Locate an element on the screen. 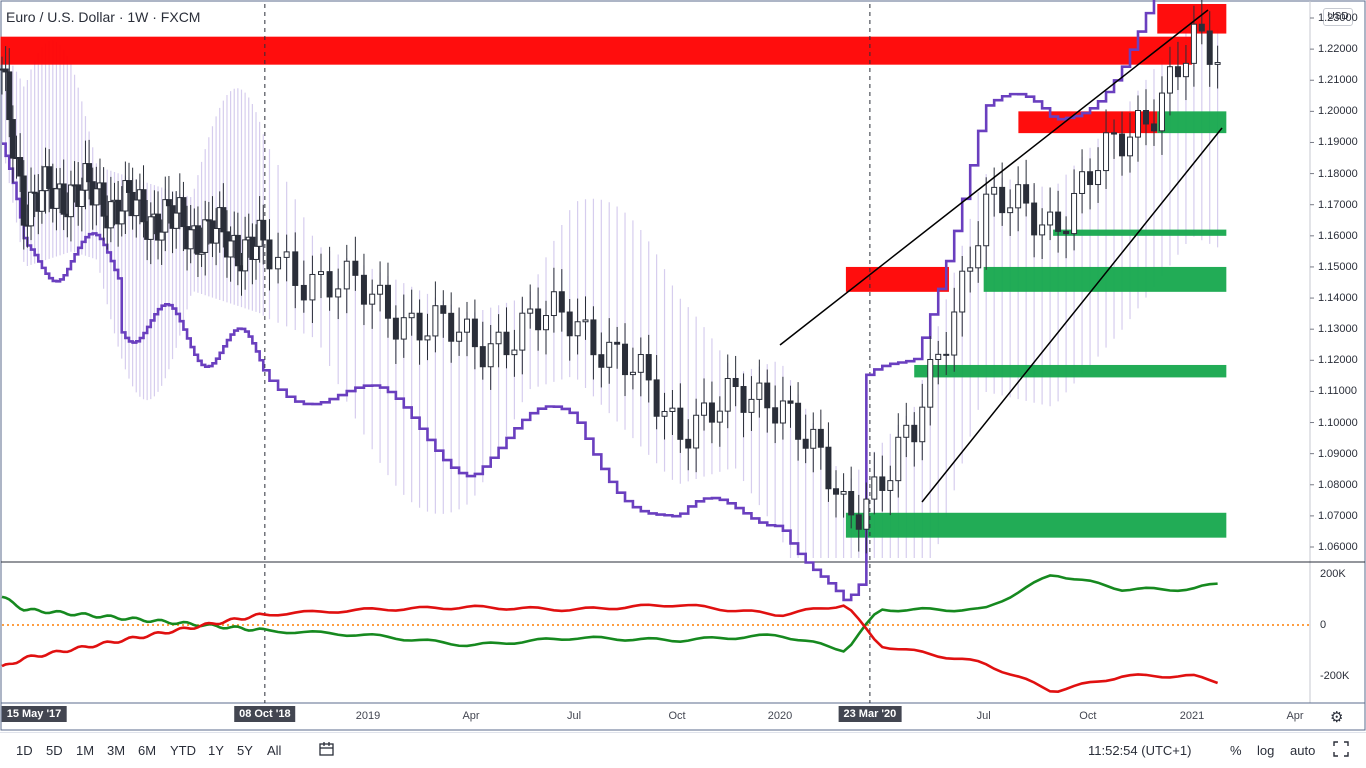  range-ytd-button: YTD is located at coordinates (183, 750).